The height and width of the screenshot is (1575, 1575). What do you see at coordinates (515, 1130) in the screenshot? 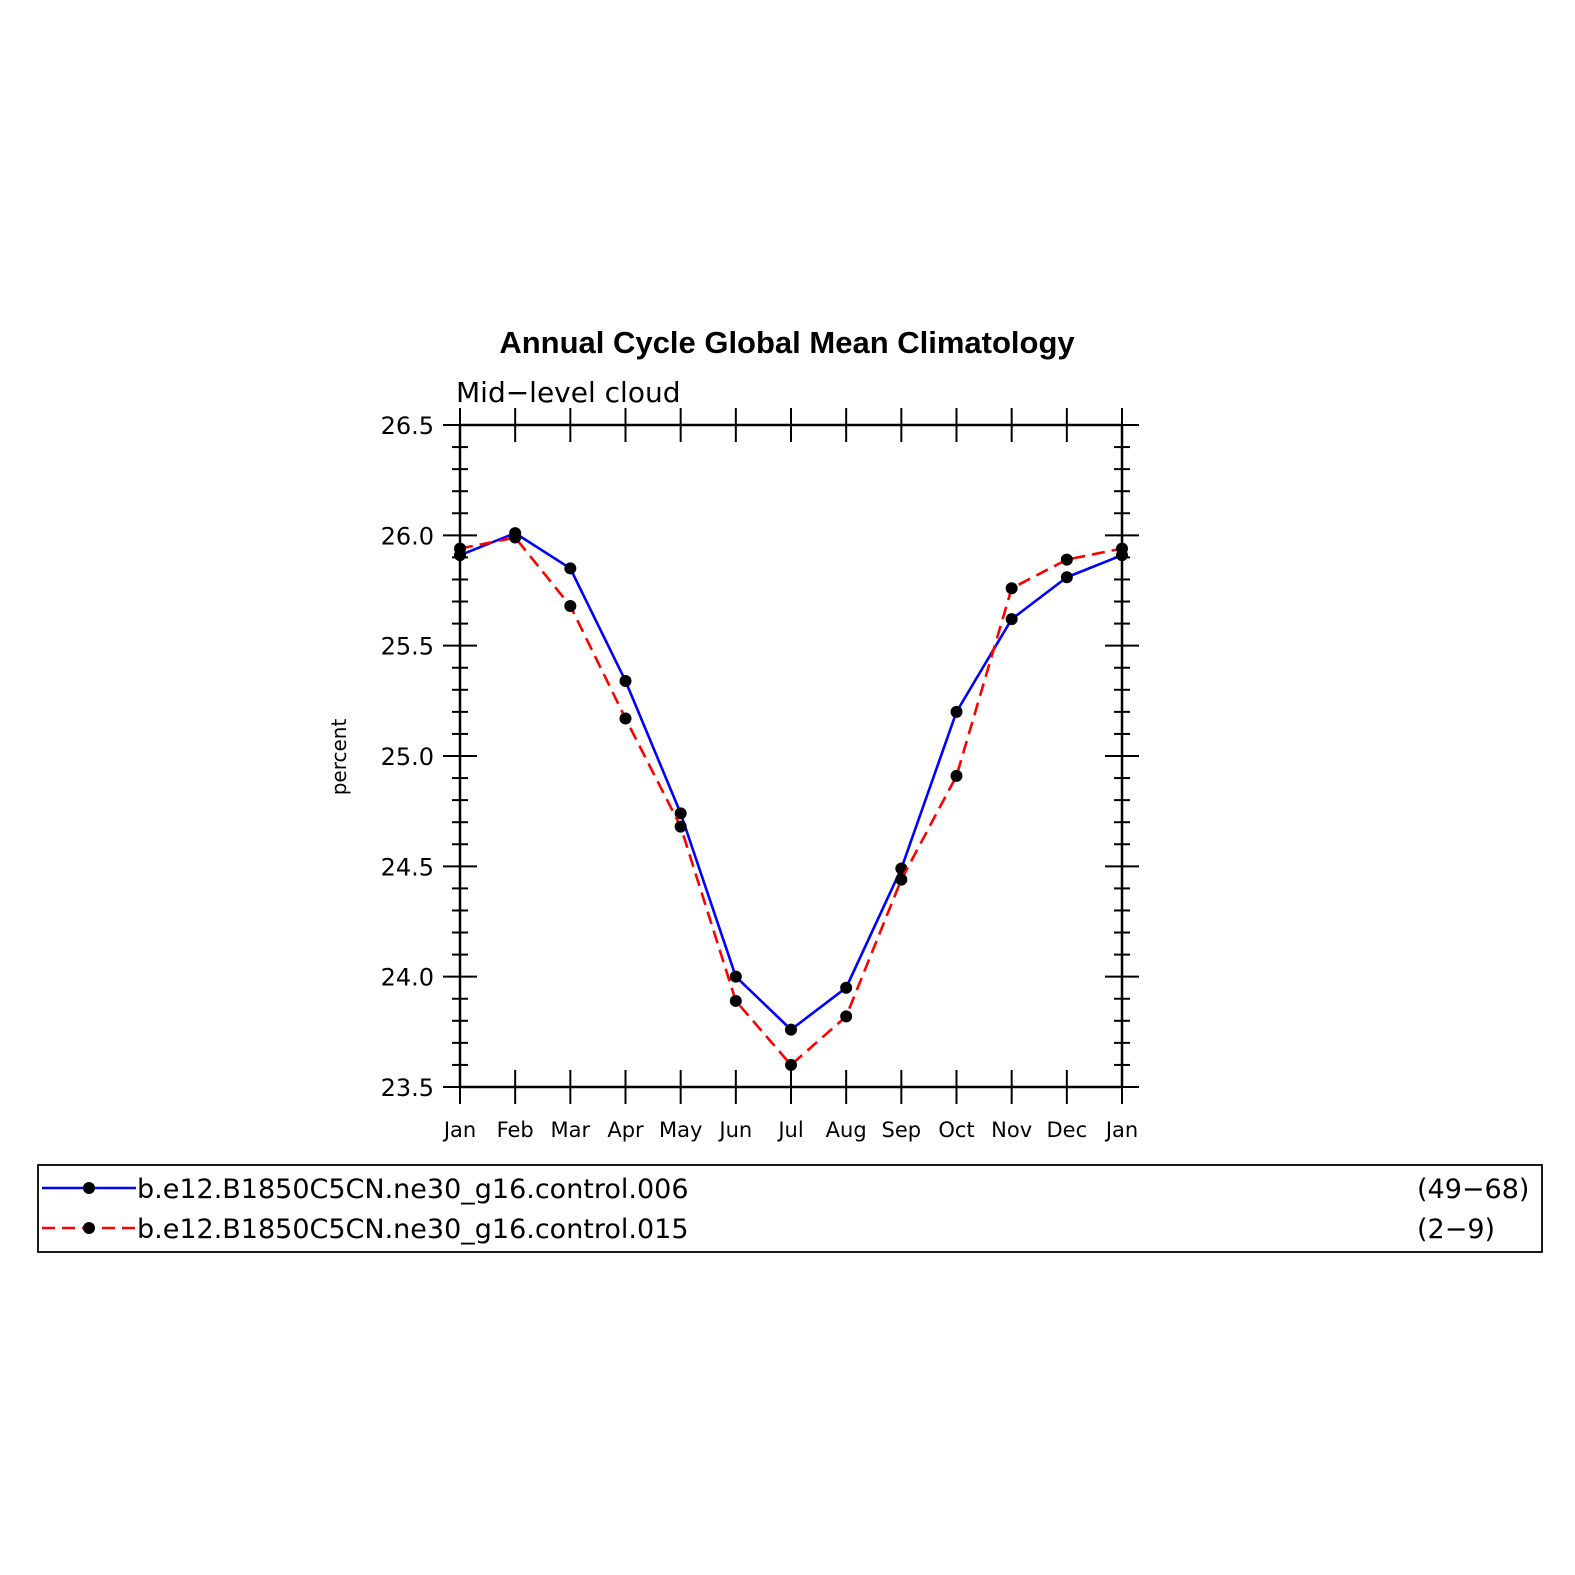
I see `x-tick-label: Feb` at bounding box center [515, 1130].